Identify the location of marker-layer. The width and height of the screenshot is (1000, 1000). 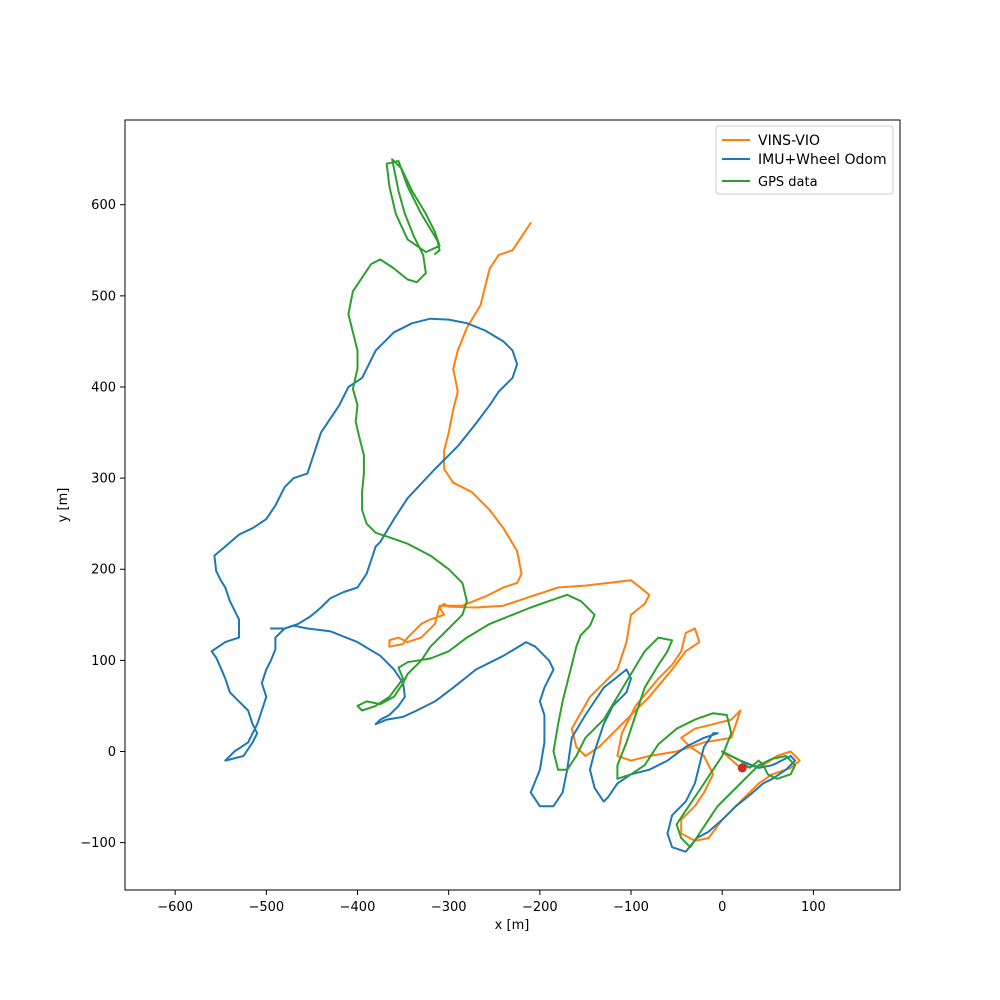
(742, 768).